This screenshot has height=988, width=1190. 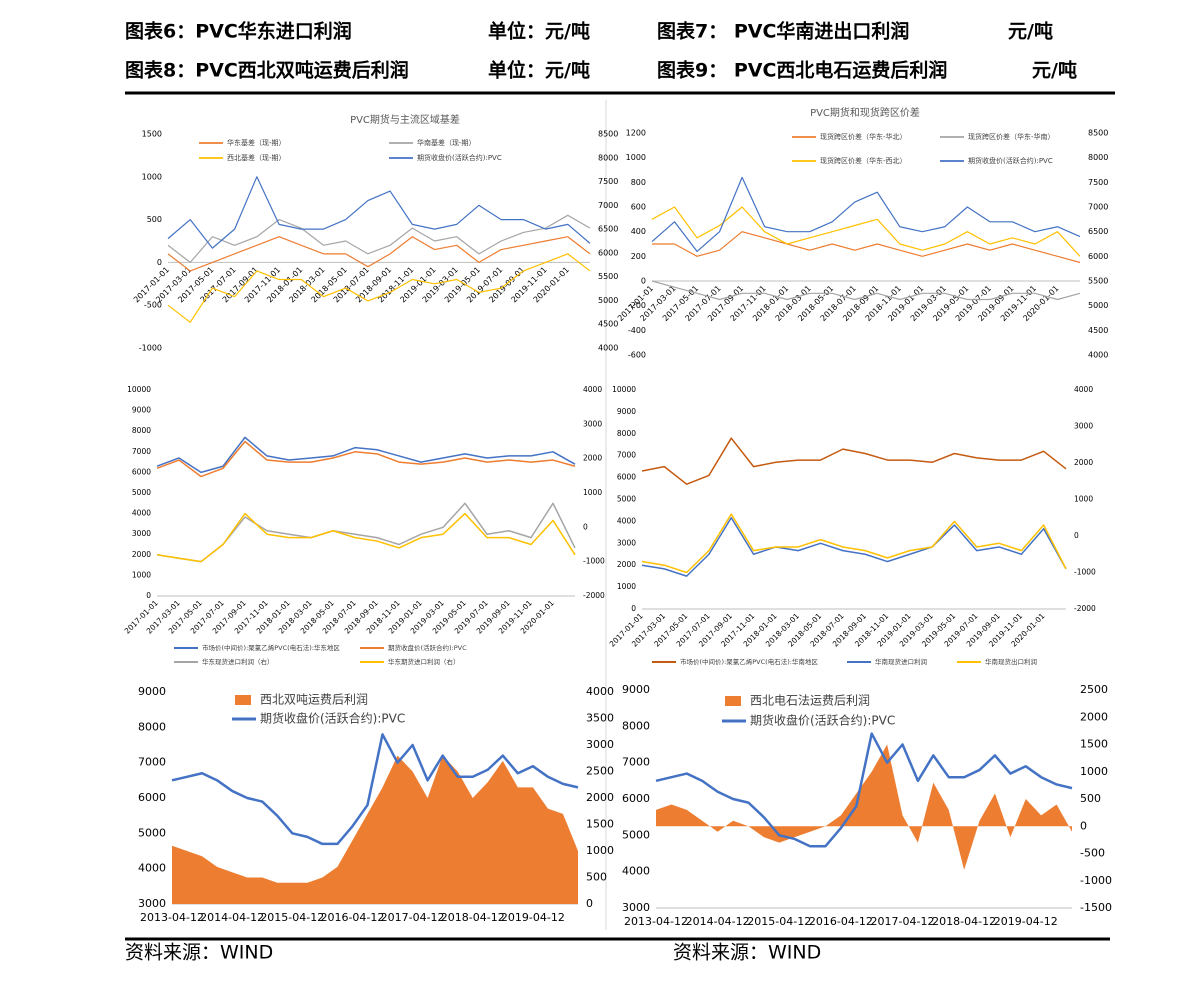 What do you see at coordinates (783, 31) in the screenshot?
I see `caption: 图表7： PVC华南进出口利润` at bounding box center [783, 31].